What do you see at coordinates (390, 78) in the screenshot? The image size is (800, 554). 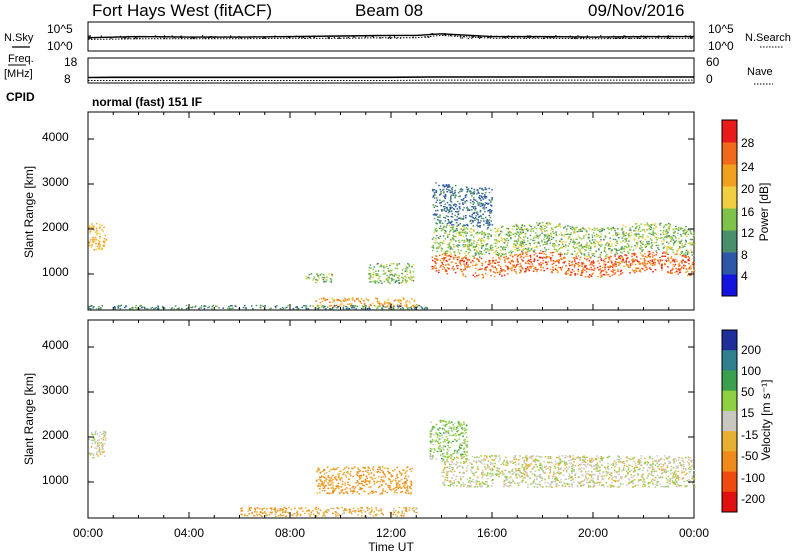 I see `freq-series` at bounding box center [390, 78].